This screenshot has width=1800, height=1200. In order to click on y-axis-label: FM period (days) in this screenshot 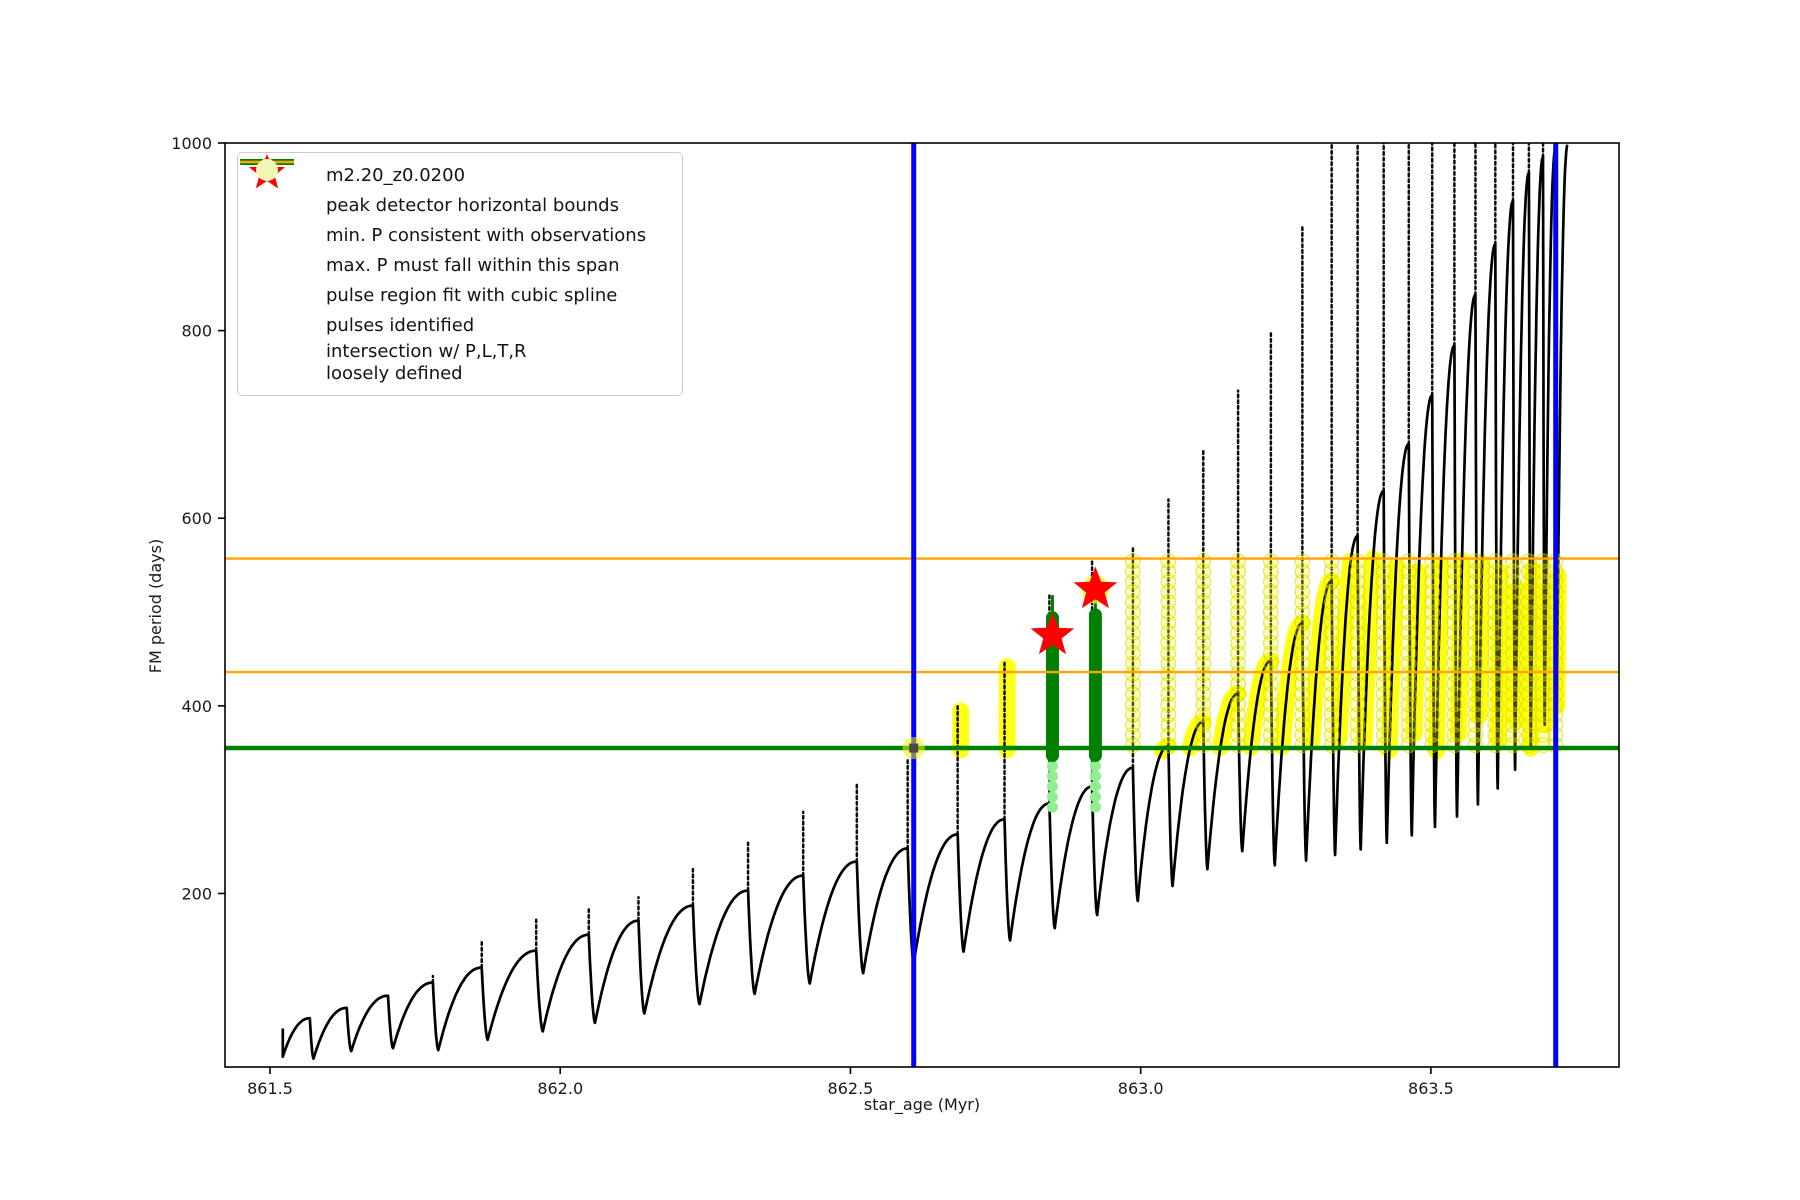, I will do `click(155, 606)`.